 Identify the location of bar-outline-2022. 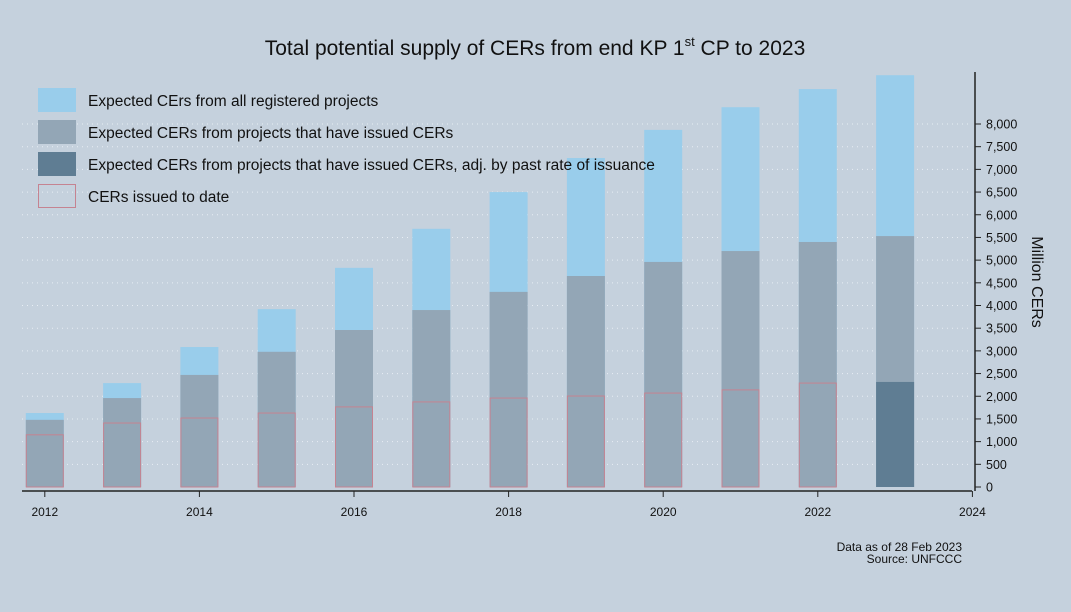
(817, 435).